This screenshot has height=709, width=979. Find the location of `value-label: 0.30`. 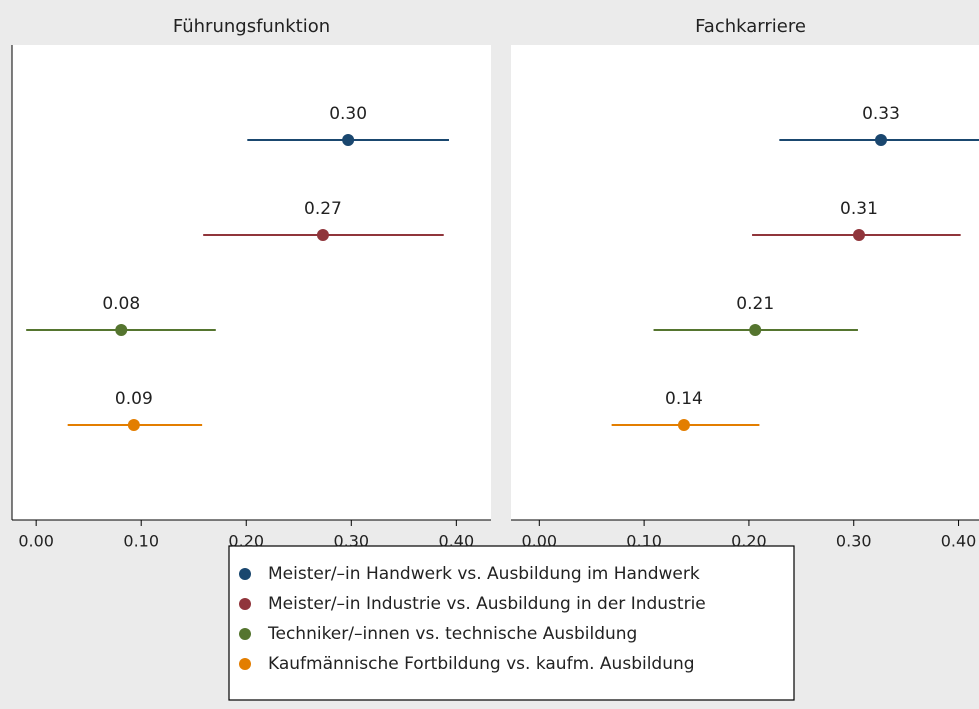

value-label: 0.30 is located at coordinates (348, 114).